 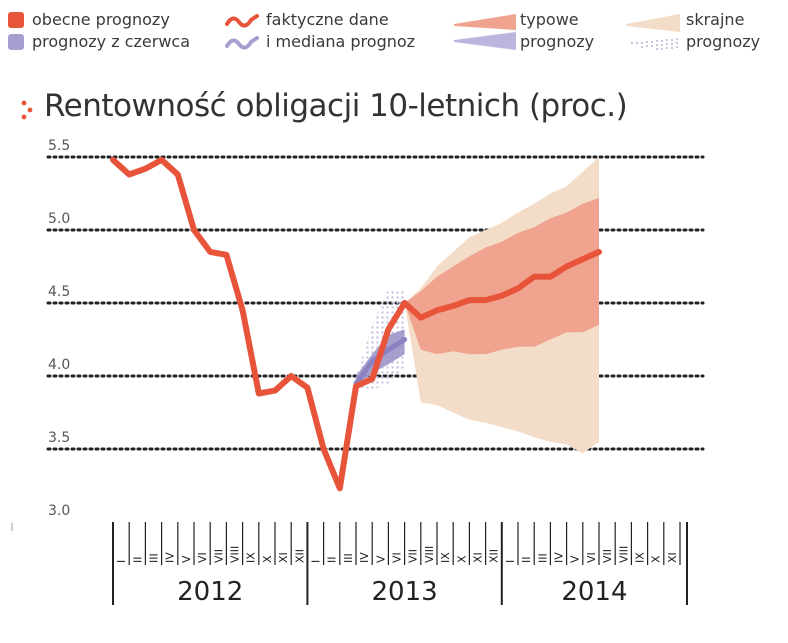 What do you see at coordinates (715, 19) in the screenshot?
I see `legend-label-skrajne-1: skrajne` at bounding box center [715, 19].